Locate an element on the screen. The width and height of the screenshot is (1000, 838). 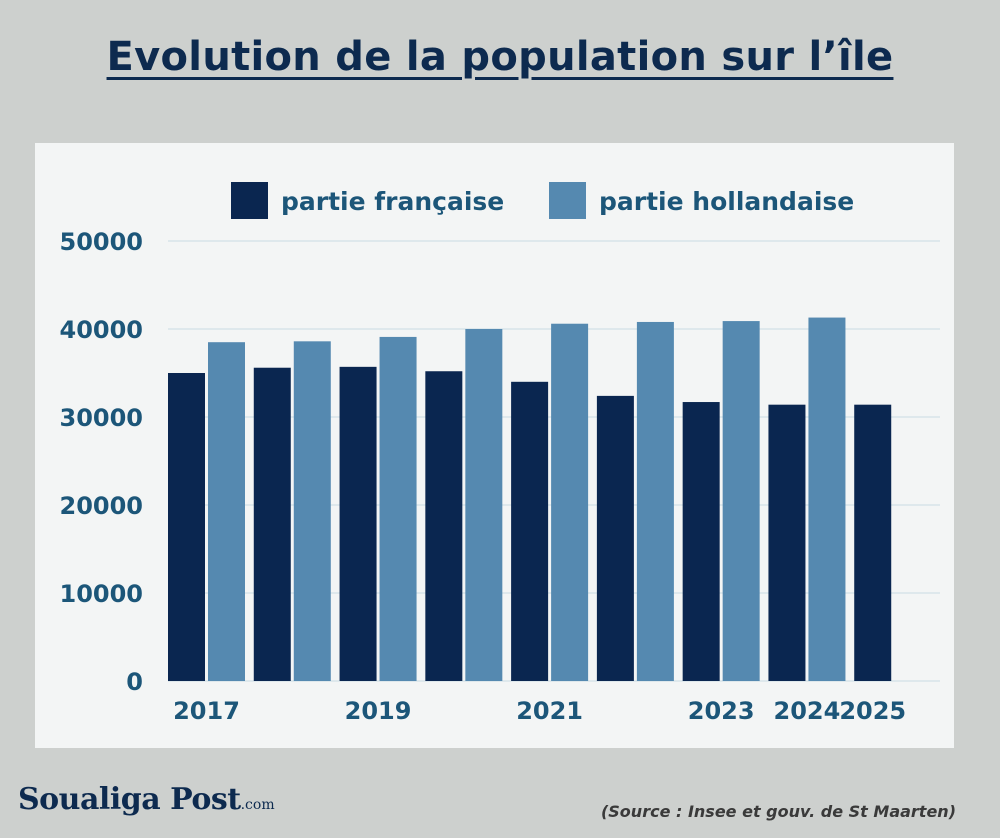
bar-francaise-2024 is located at coordinates (787, 542).